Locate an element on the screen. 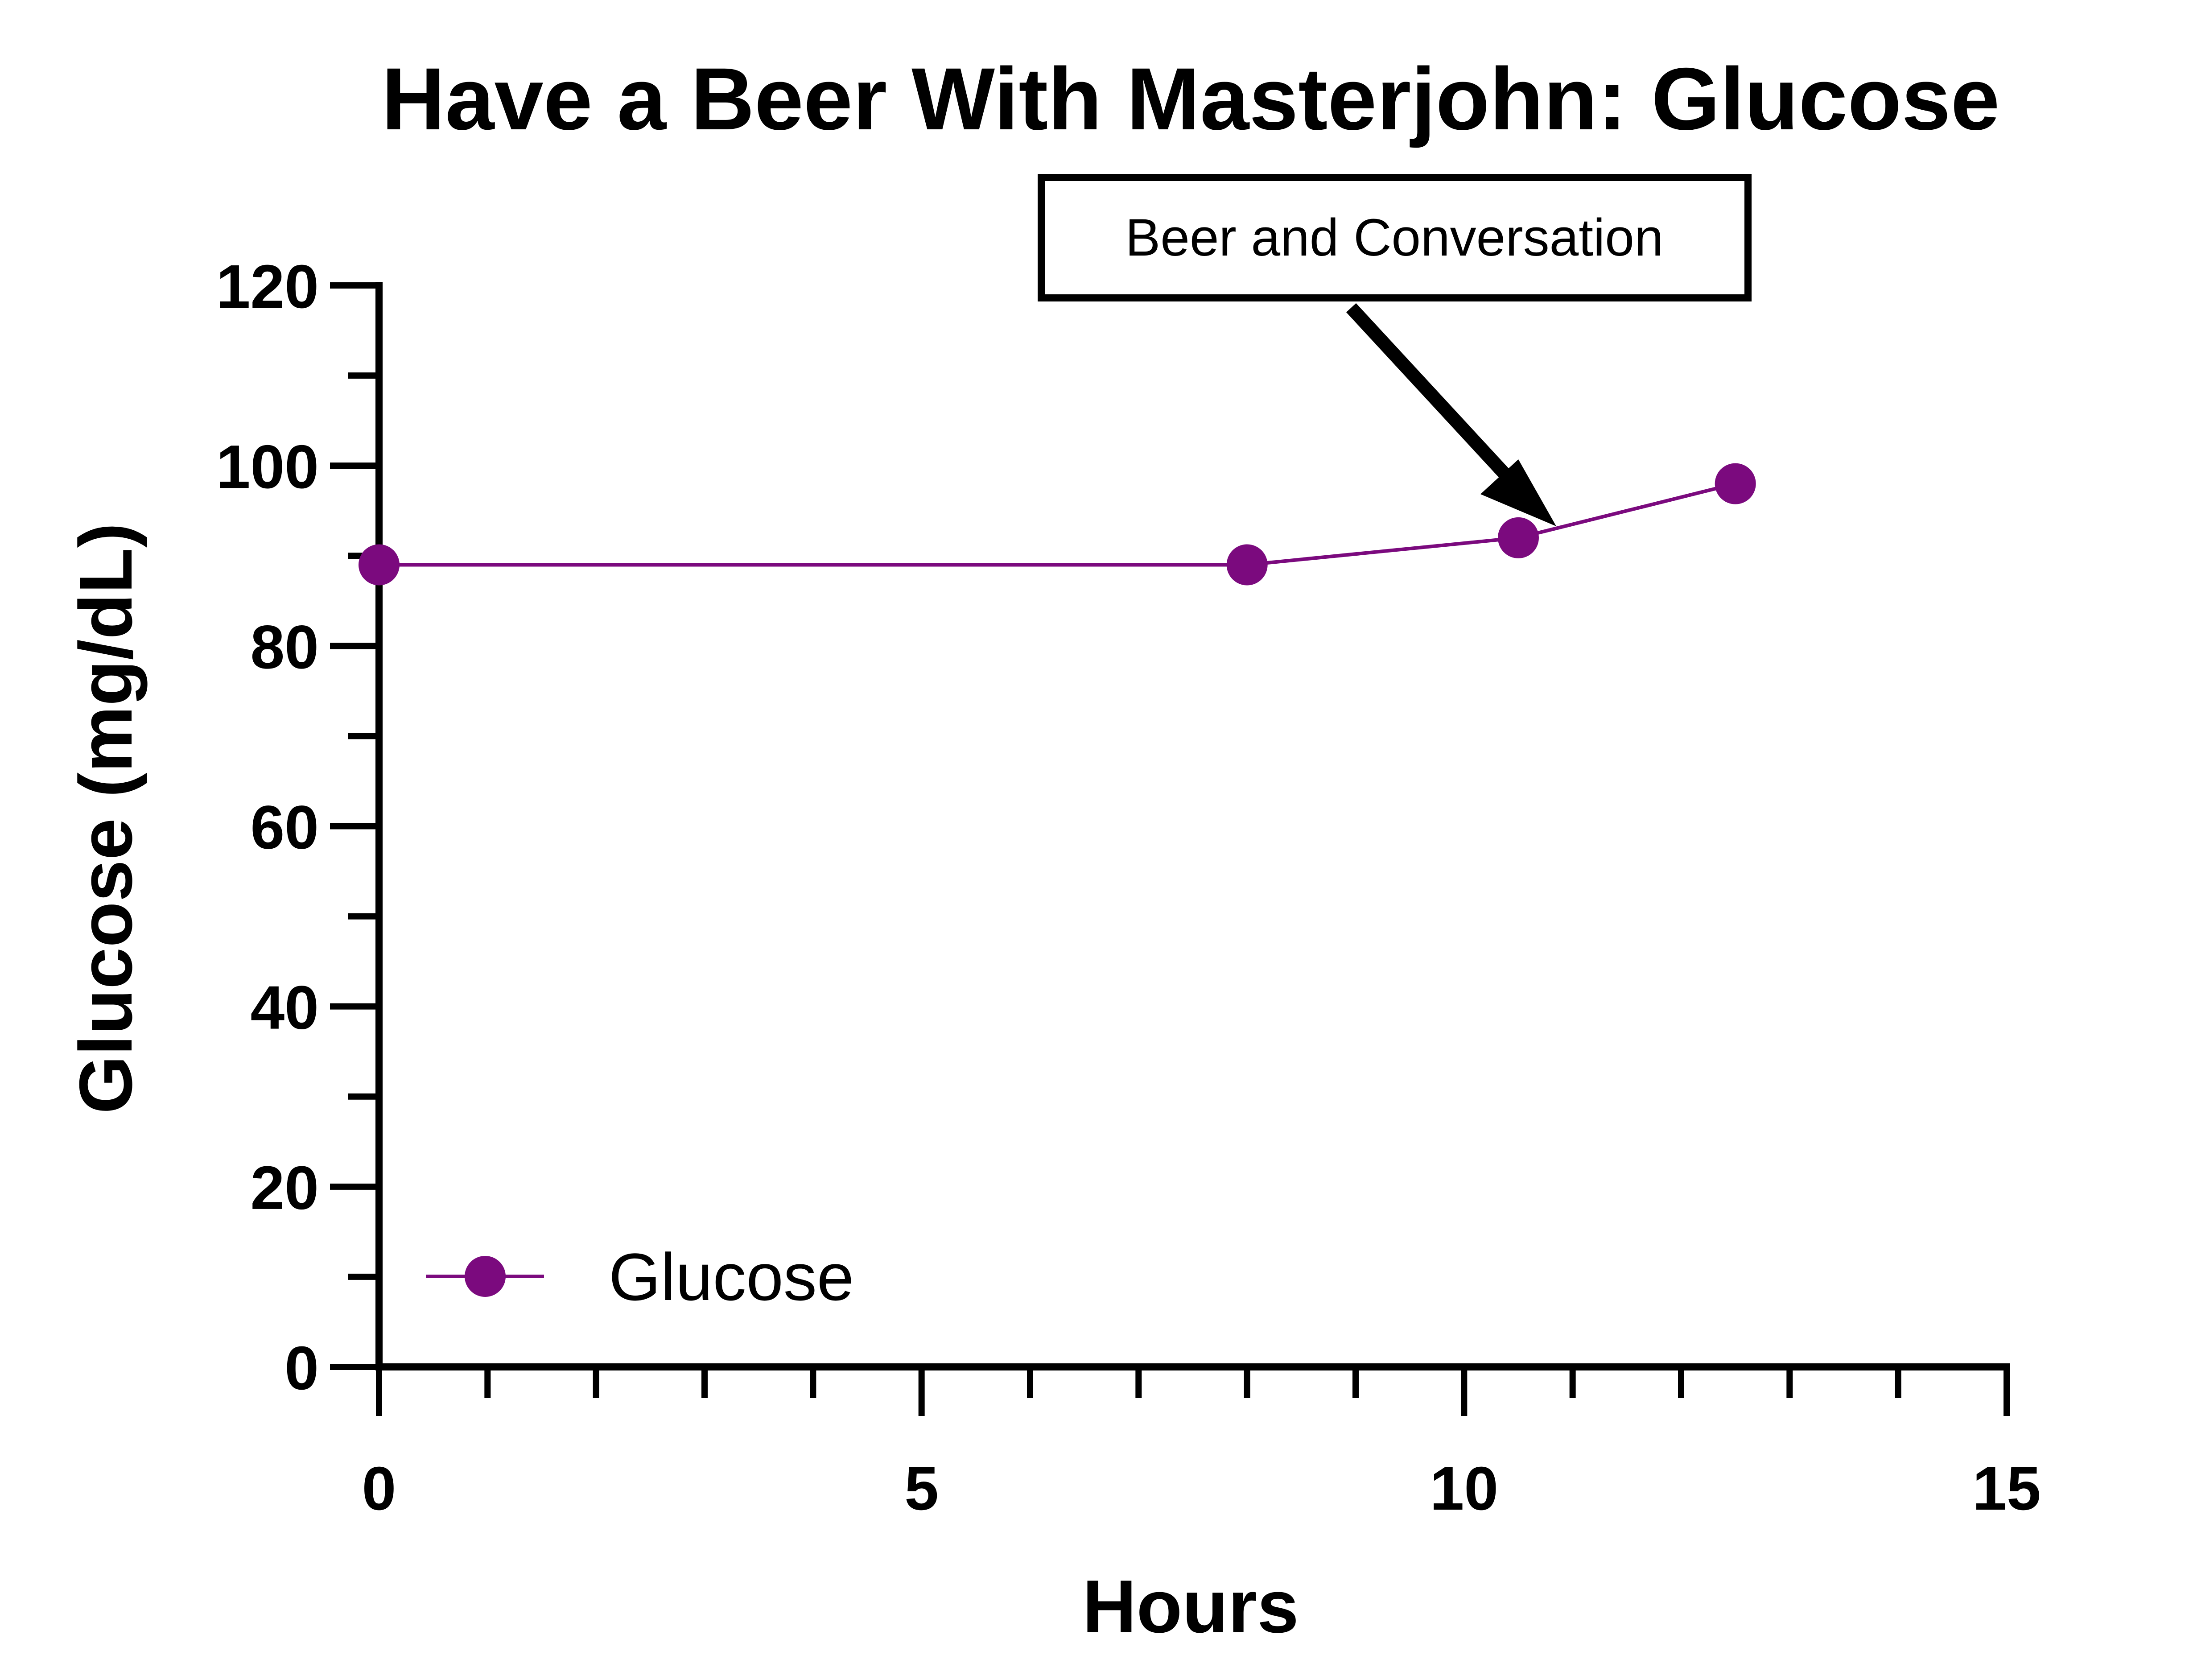 The image size is (2185, 1680). legend: Glucose is located at coordinates (640, 1276).